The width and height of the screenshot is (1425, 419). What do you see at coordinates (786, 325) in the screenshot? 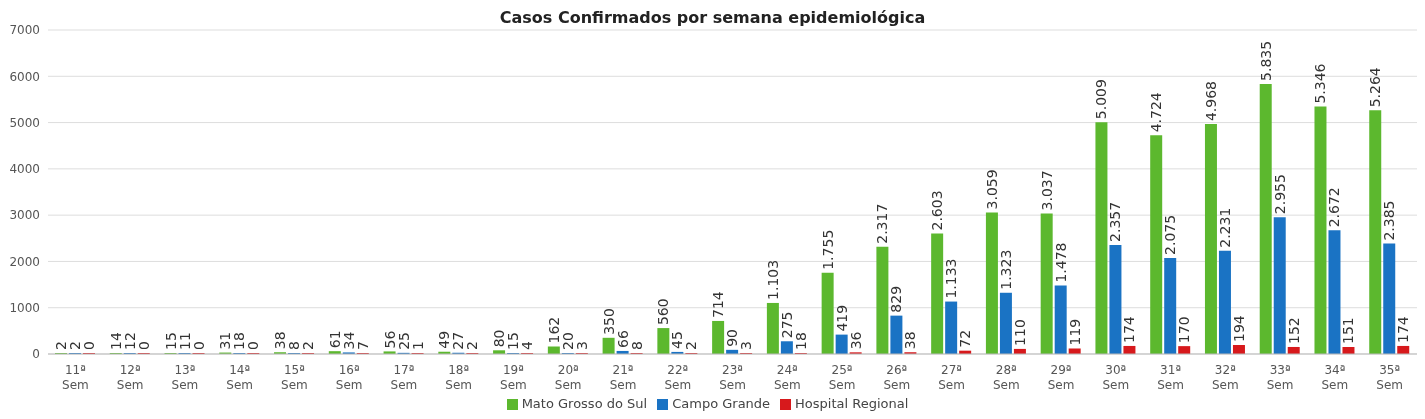
I see `data-label: 275` at bounding box center [786, 325].